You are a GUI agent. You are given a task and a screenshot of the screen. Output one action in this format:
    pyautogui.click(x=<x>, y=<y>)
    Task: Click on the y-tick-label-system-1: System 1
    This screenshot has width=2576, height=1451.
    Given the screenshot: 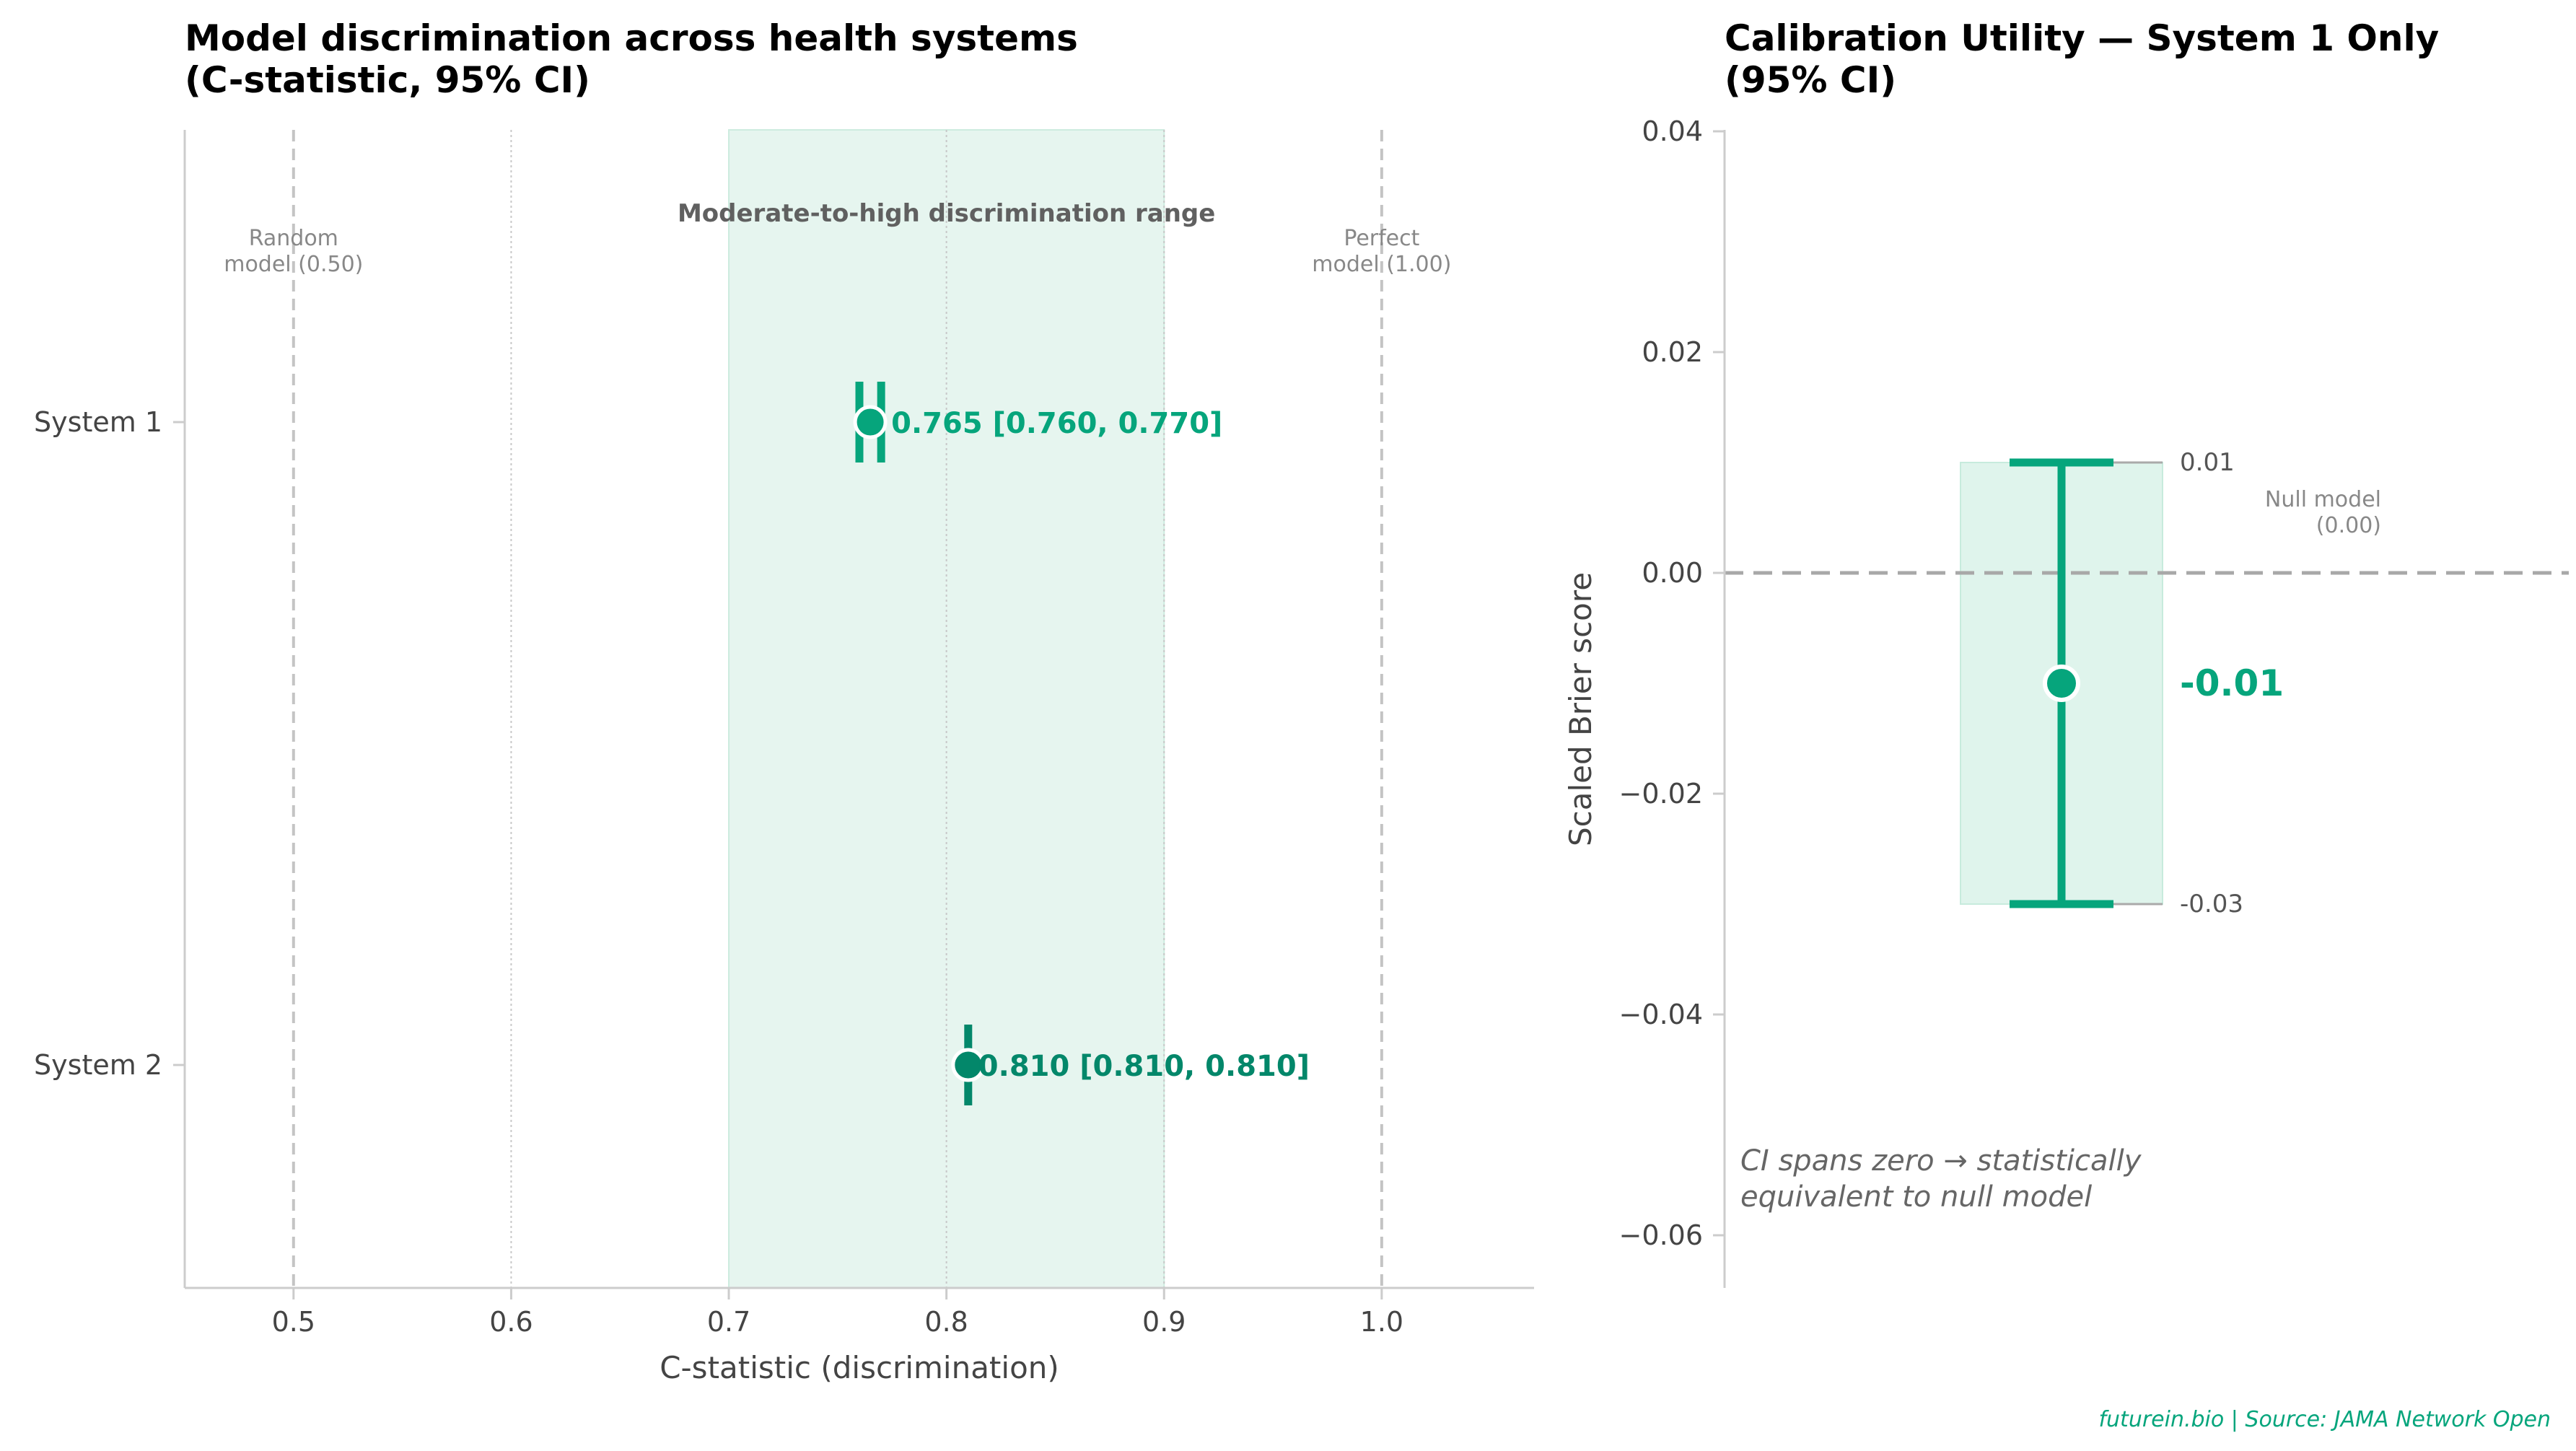 What is the action you would take?
    pyautogui.click(x=98, y=422)
    